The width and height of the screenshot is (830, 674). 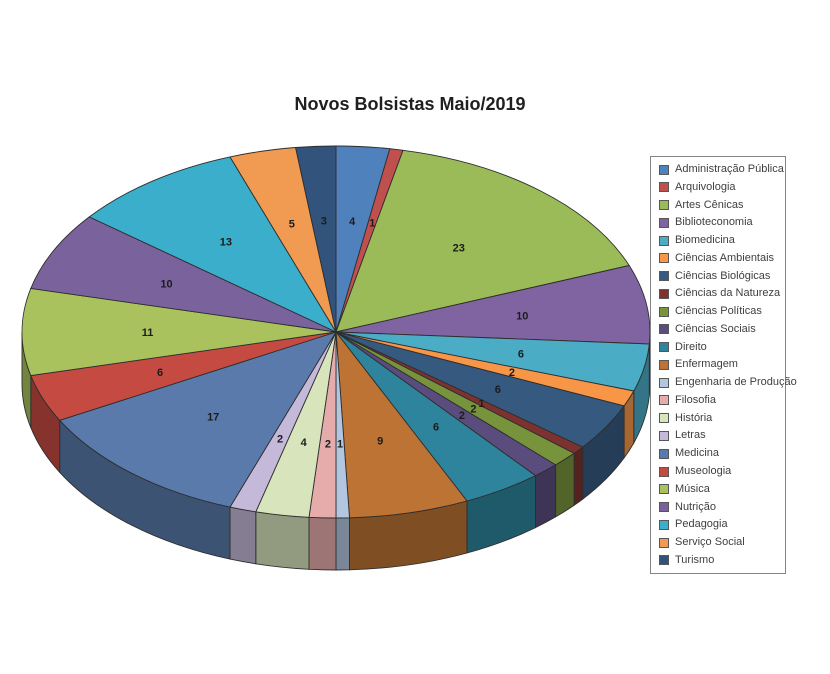 I want to click on pie-data-label: 11, so click(x=148, y=333).